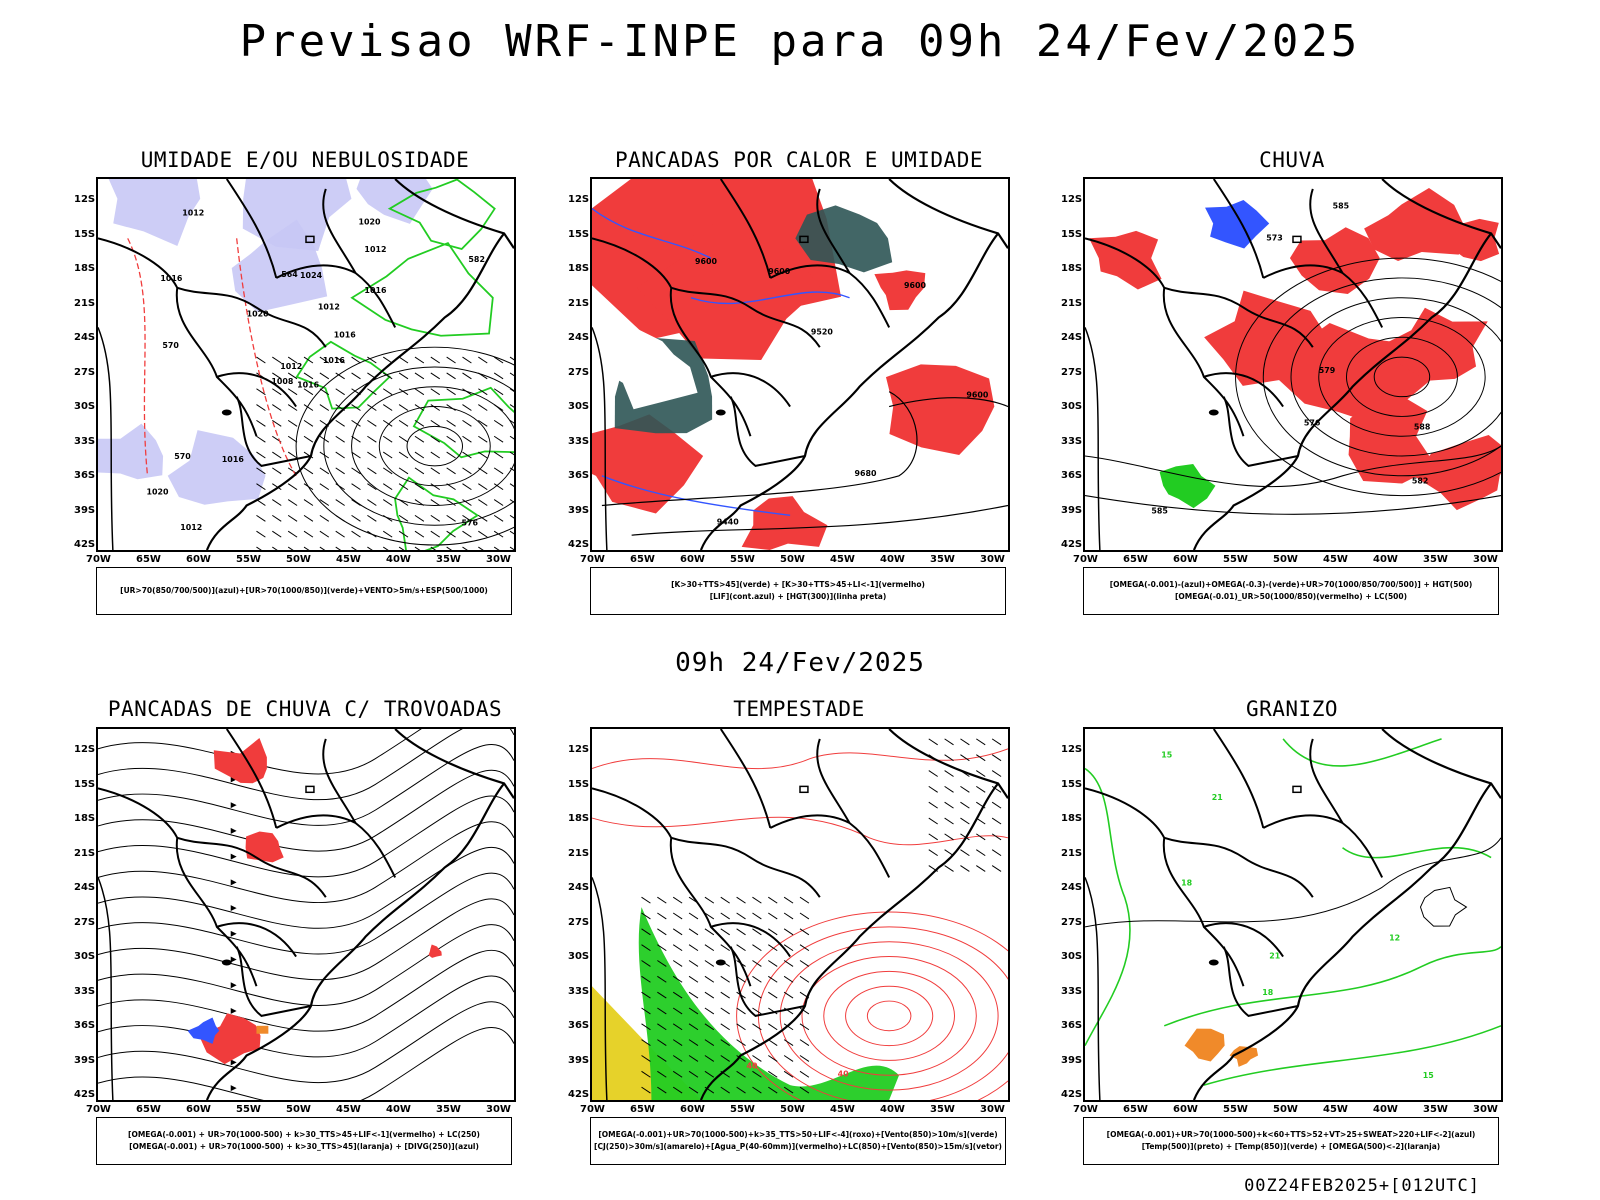 This screenshot has width=1600, height=1200. I want to click on contour-line, so click(1368, 377).